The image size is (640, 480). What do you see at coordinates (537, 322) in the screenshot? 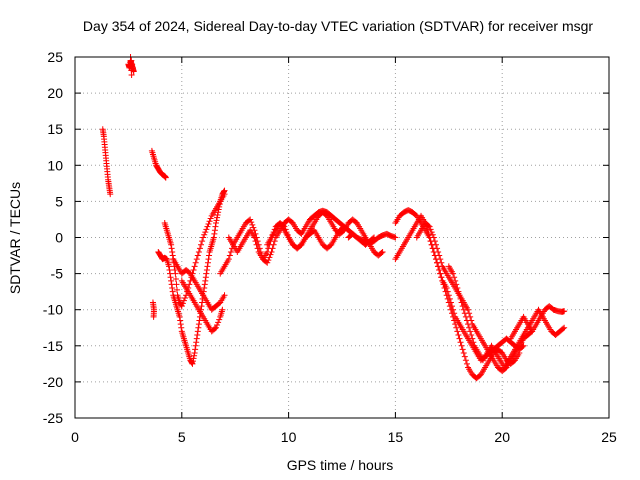
I see `series-late-e` at bounding box center [537, 322].